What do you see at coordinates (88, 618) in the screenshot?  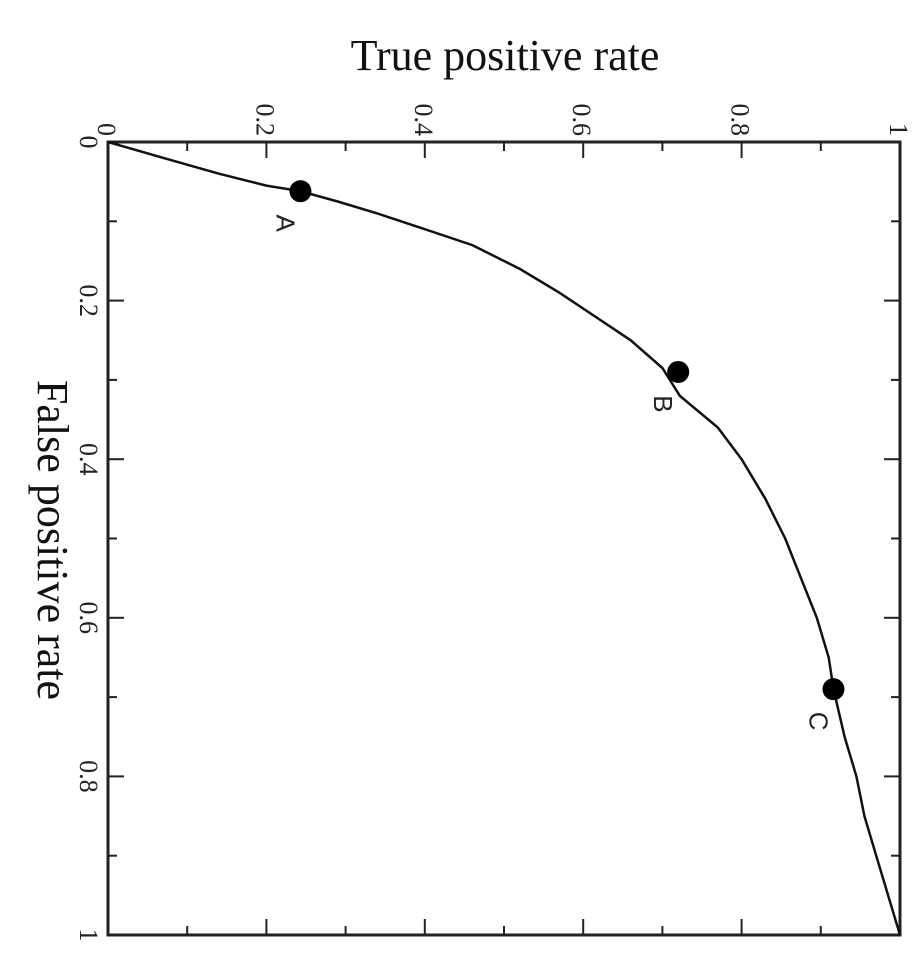 I see `x-tick-label: 0.6` at bounding box center [88, 618].